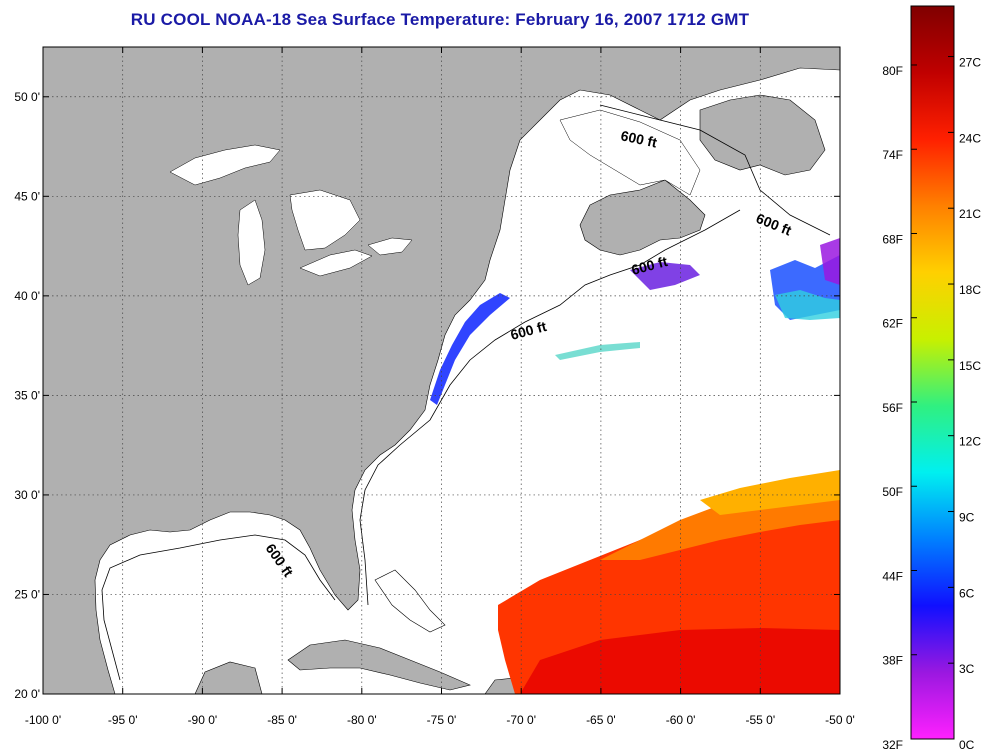  Describe the element at coordinates (970, 290) in the screenshot. I see `colorbar-c-label: 18C` at that location.